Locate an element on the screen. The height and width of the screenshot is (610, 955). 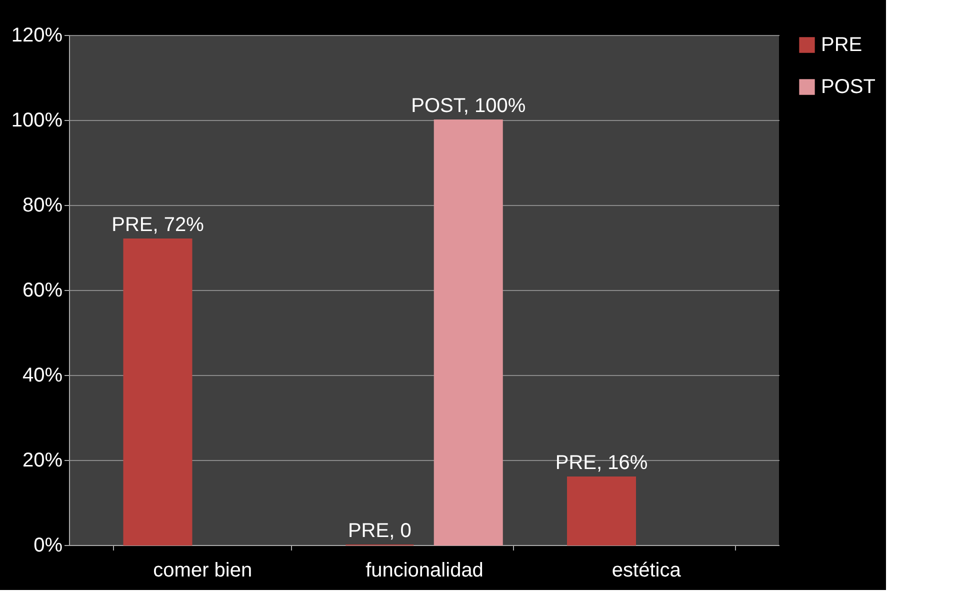
data-label: PRE, 0 is located at coordinates (380, 531).